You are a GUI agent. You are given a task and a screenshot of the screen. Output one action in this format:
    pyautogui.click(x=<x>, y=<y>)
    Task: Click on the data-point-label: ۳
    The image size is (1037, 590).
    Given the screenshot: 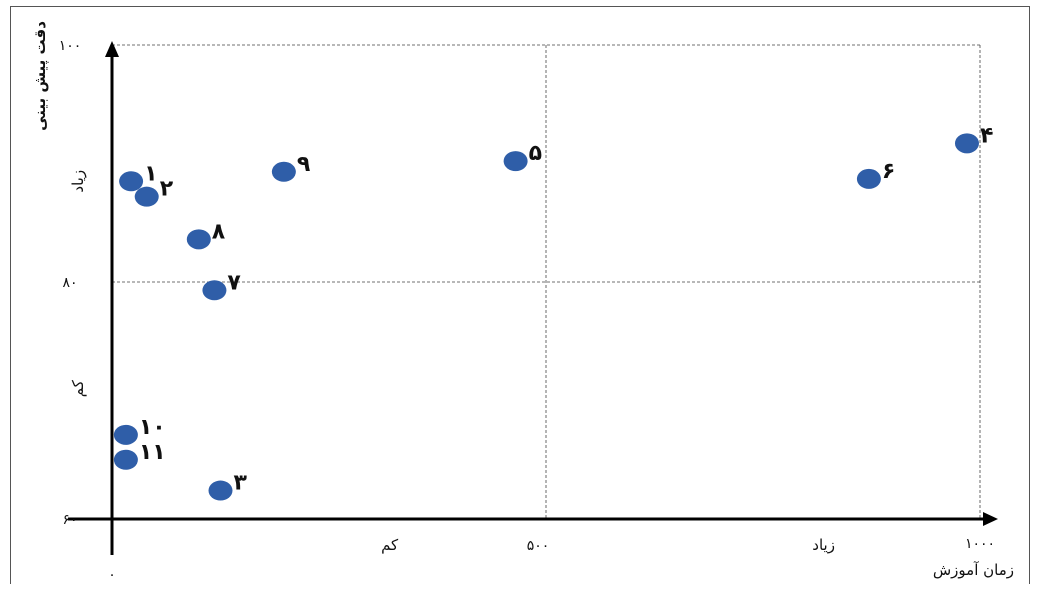 What is the action you would take?
    pyautogui.click(x=241, y=483)
    